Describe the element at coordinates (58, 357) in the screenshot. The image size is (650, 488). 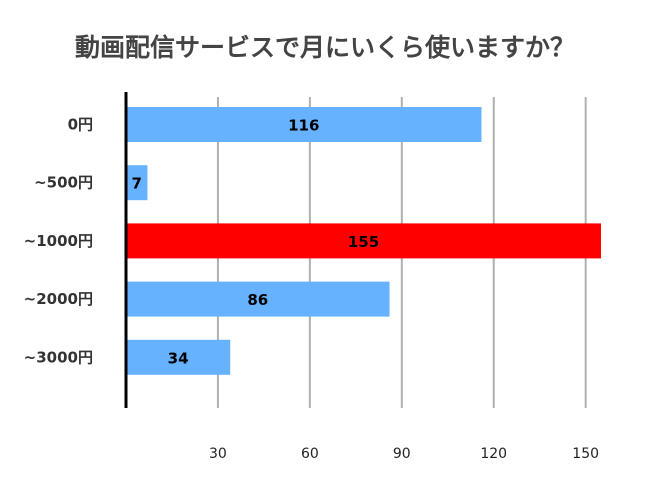
I see `category-label: ~3000円` at that location.